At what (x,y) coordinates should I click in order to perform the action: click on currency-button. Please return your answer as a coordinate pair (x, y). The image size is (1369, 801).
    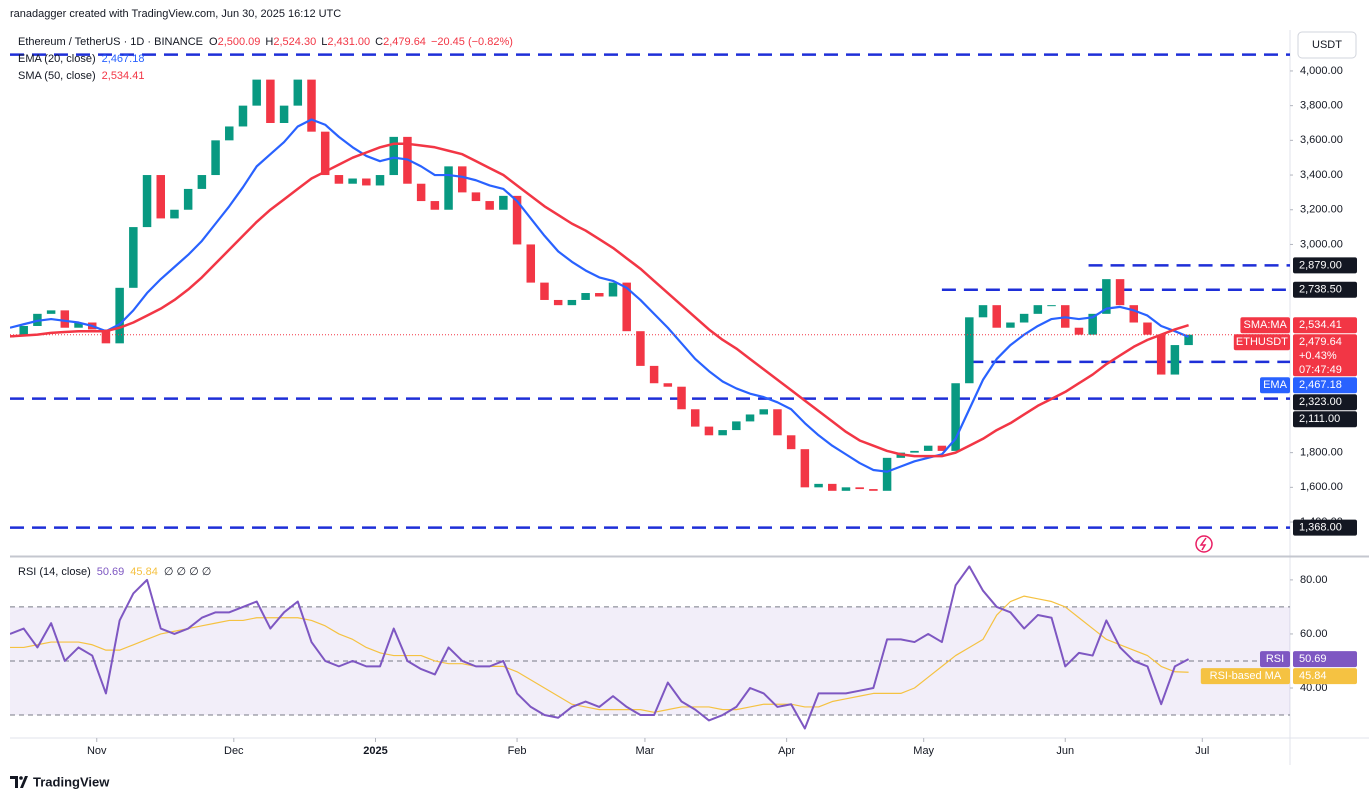
    Looking at the image, I should click on (1327, 45).